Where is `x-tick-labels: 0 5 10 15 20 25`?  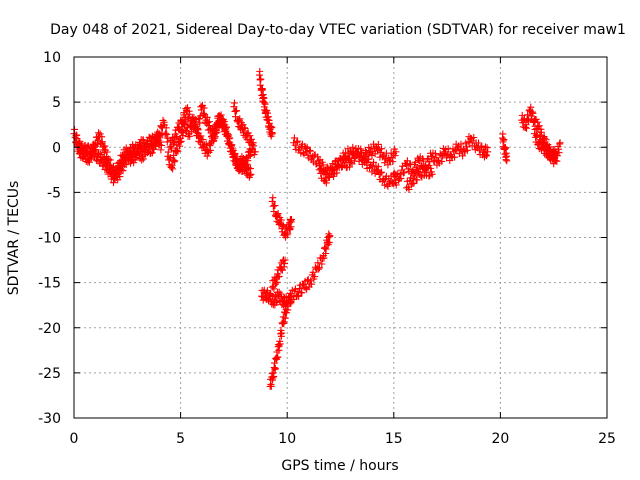
x-tick-labels: 0 5 10 15 20 25 is located at coordinates (343, 439).